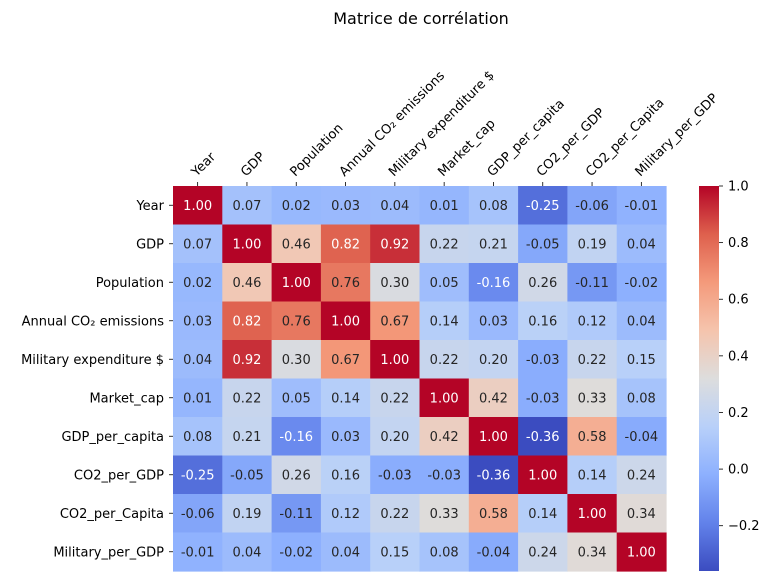  What do you see at coordinates (345, 206) in the screenshot?
I see `cell-value-label: 0.03` at bounding box center [345, 206].